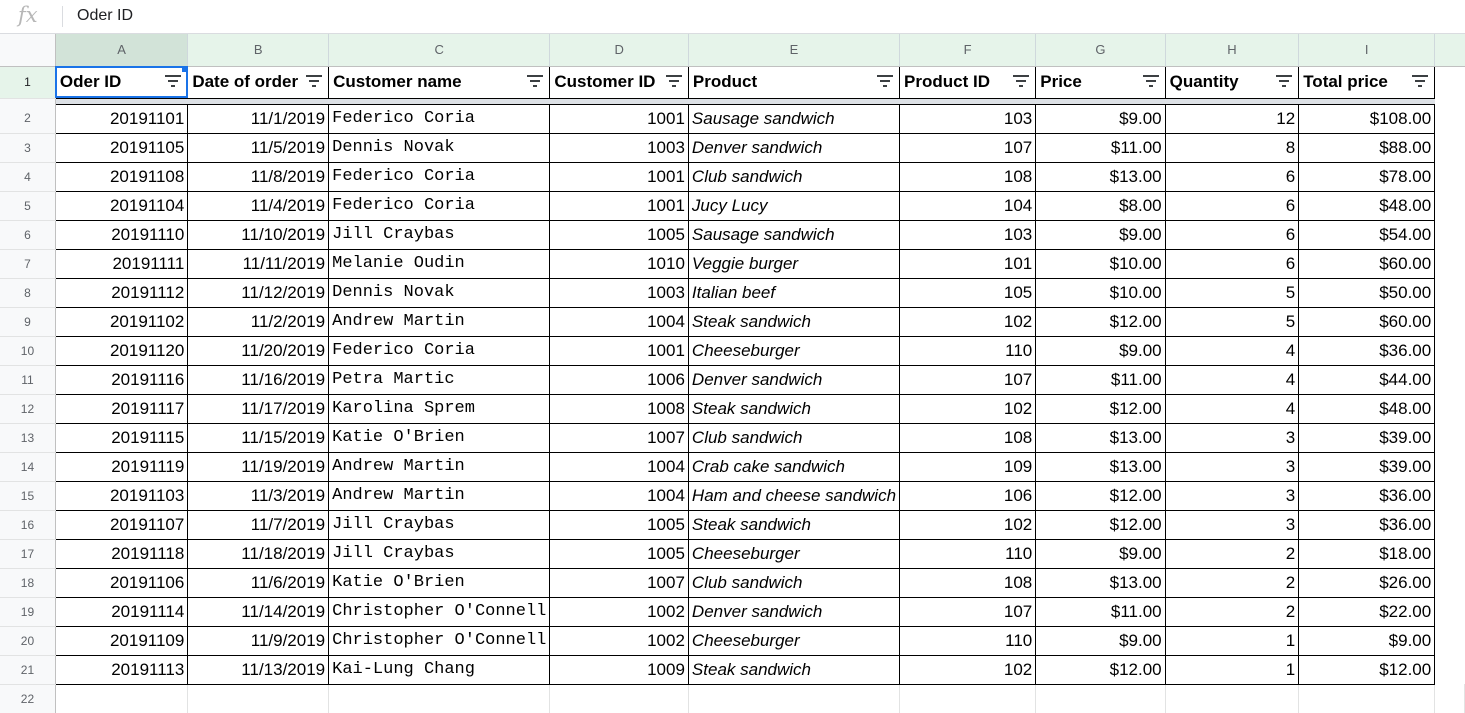 This screenshot has height=713, width=1465. Describe the element at coordinates (439, 379) in the screenshot. I see `customer-name-cell: Petra Martic` at that location.